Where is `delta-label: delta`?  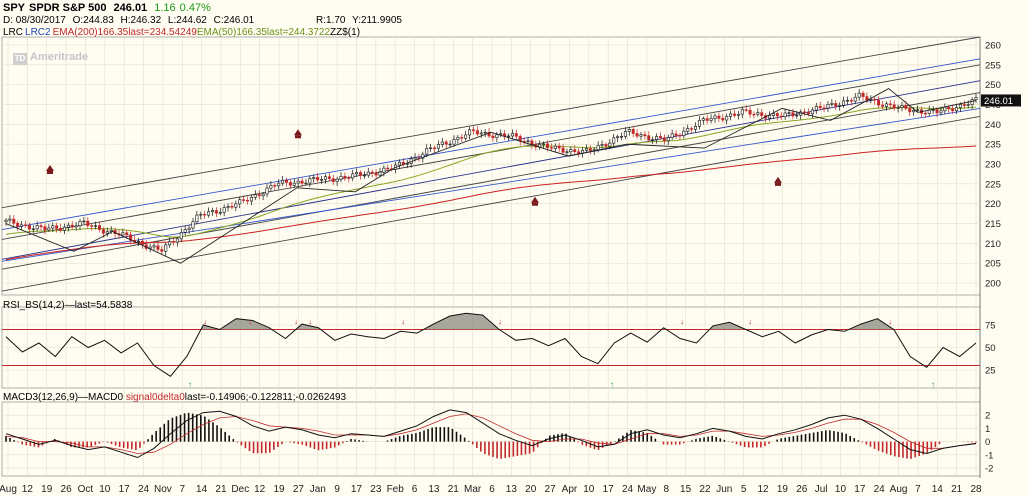
delta-label: delta is located at coordinates (168, 397).